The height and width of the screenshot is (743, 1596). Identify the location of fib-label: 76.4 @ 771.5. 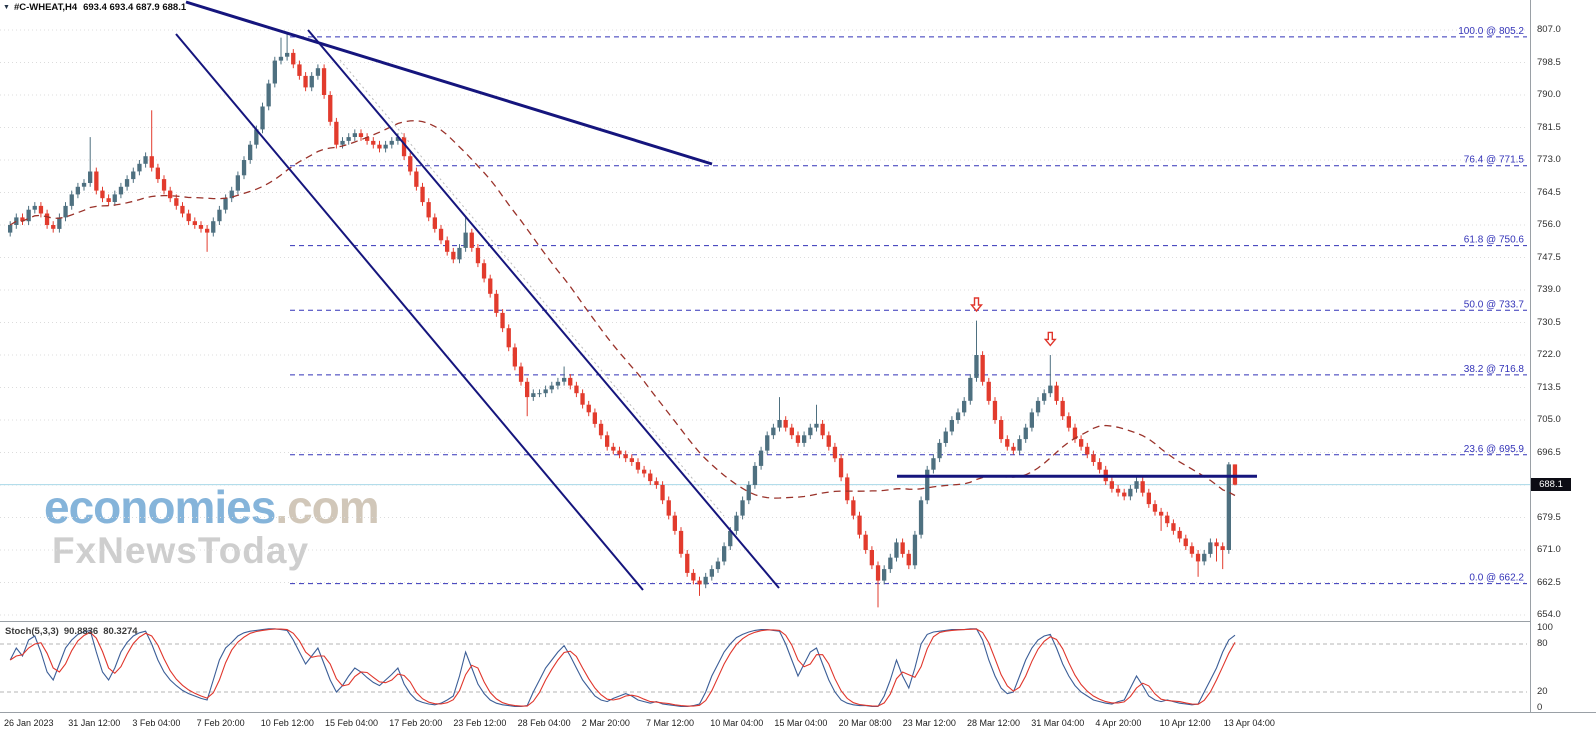
(1494, 160).